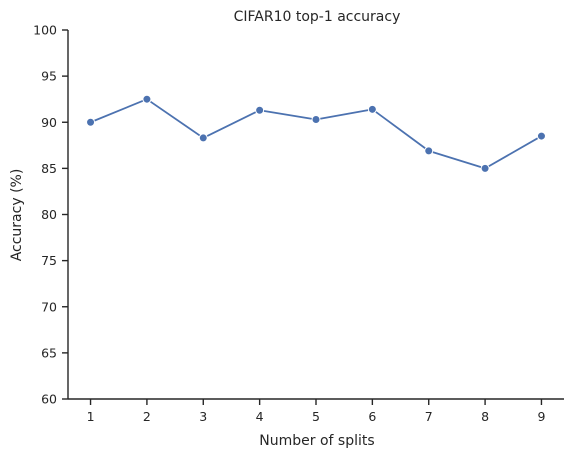  I want to click on y-axis: 60 65 70 75 80 85 90 95 100, so click(50, 215).